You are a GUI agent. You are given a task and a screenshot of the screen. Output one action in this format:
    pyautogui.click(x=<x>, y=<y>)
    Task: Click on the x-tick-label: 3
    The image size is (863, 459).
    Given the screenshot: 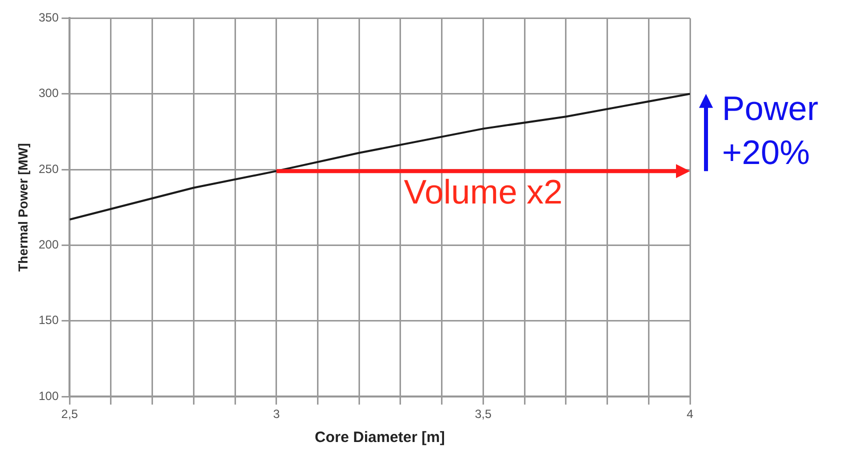 What is the action you would take?
    pyautogui.click(x=276, y=414)
    